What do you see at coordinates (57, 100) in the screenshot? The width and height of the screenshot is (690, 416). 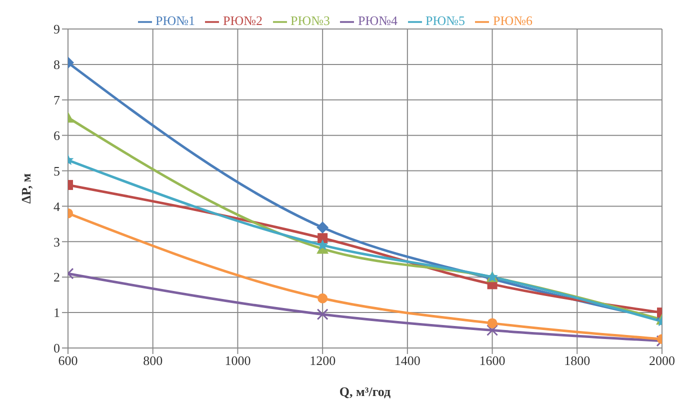 I see `y-tick-label: 7` at bounding box center [57, 100].